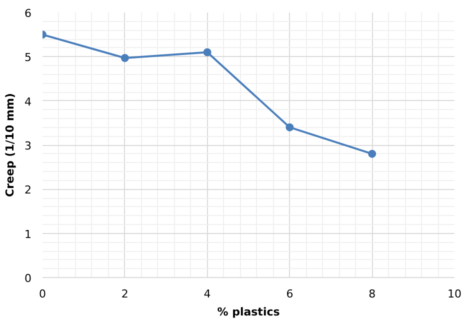 Image resolution: width=474 pixels, height=321 pixels. What do you see at coordinates (28, 278) in the screenshot?
I see `y-tick-label: 0` at bounding box center [28, 278].